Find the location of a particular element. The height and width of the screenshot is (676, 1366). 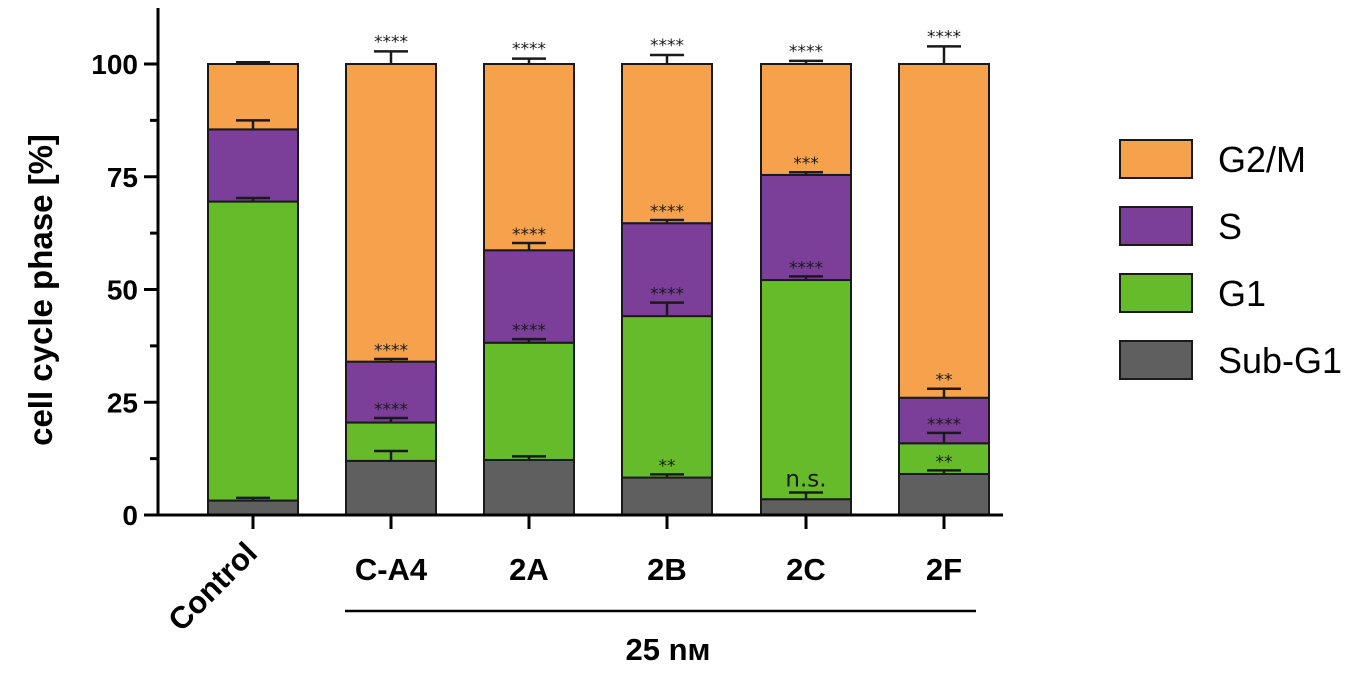

bar-segment-s-control is located at coordinates (253, 165).